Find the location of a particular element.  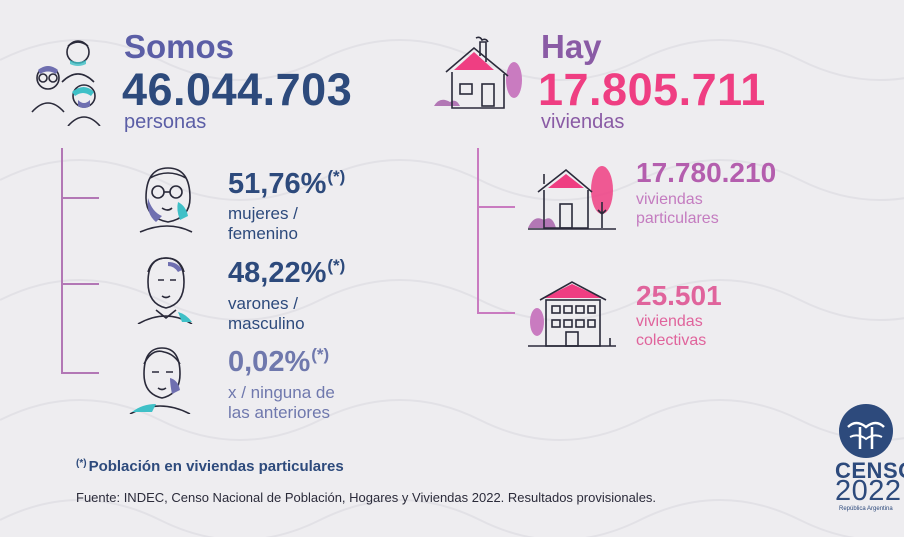

collective-housing-value: 25.501 is located at coordinates (679, 295).